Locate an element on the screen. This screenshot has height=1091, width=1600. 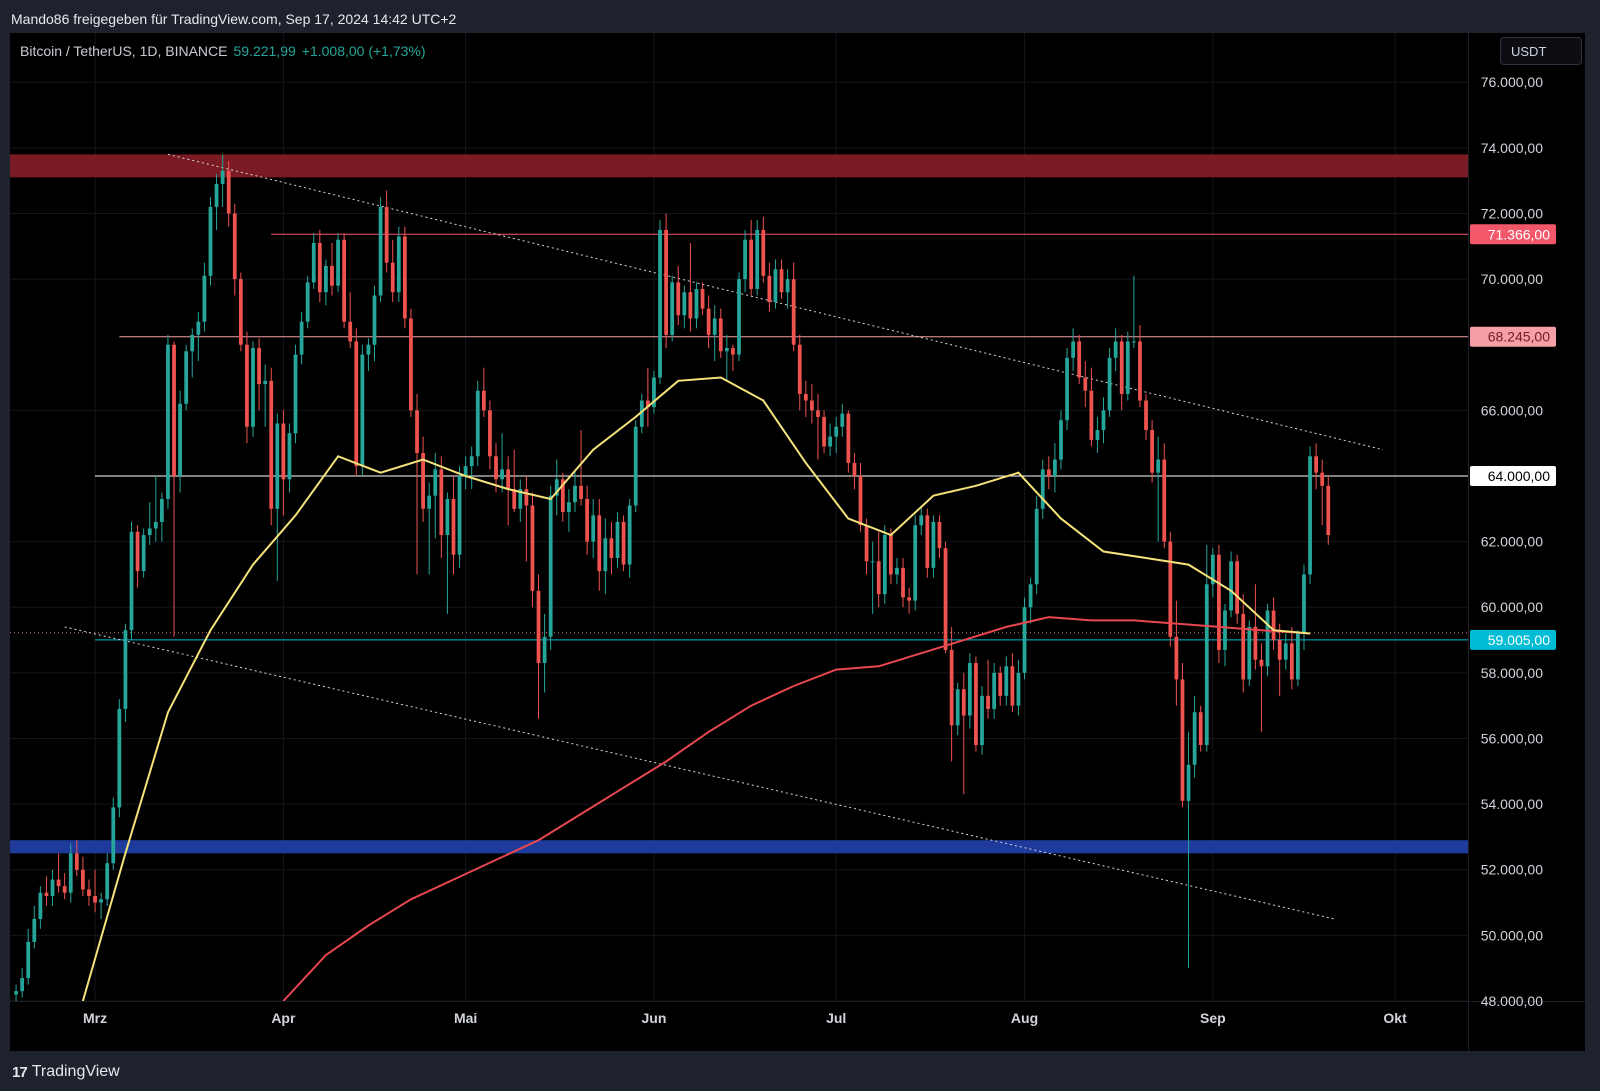
level-tag is located at coordinates (1513, 475).